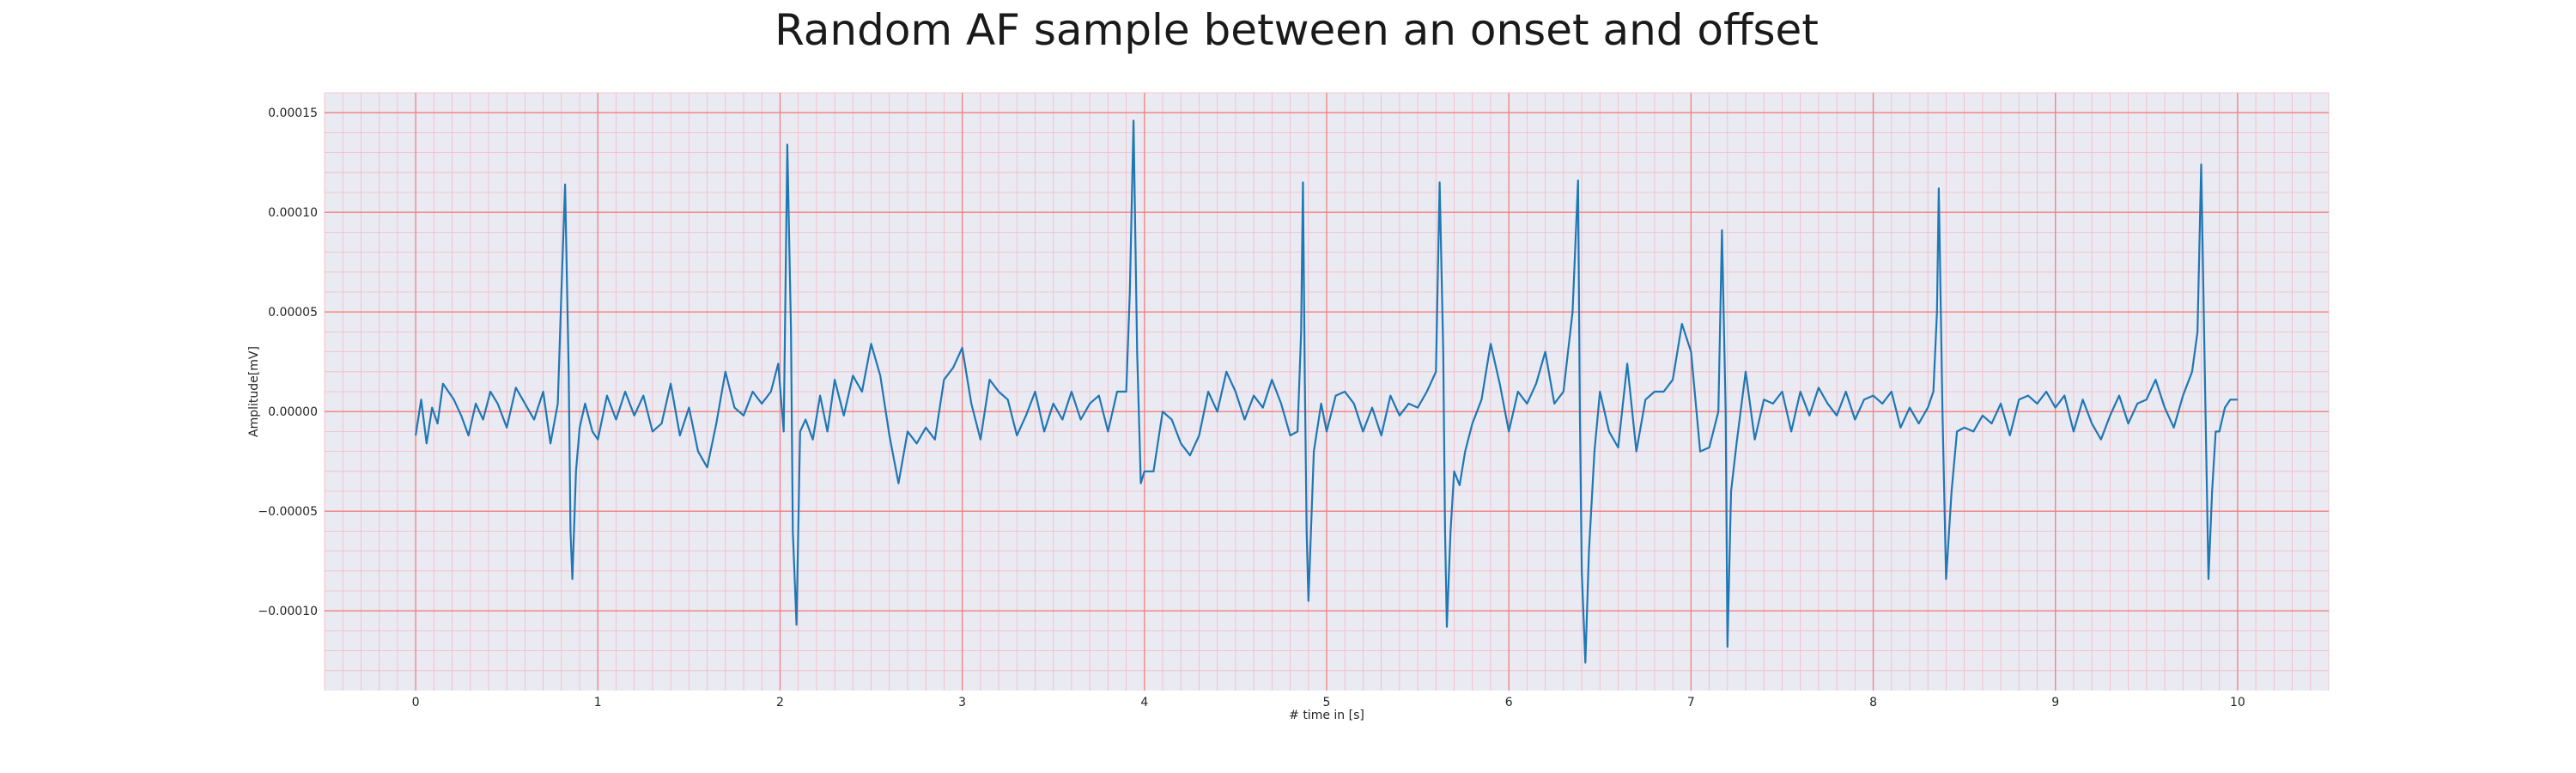 Image resolution: width=2576 pixels, height=773 pixels. Describe the element at coordinates (1144, 702) in the screenshot. I see `x-tick-label: 4` at that location.